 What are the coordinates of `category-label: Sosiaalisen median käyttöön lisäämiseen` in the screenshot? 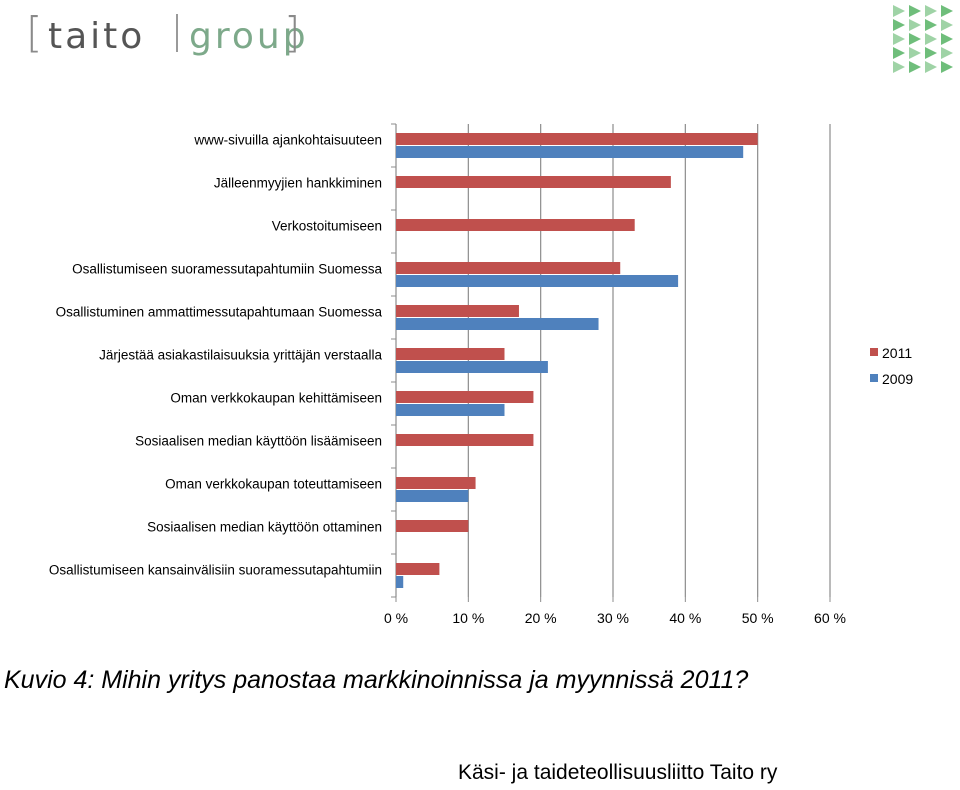 It's located at (258, 441).